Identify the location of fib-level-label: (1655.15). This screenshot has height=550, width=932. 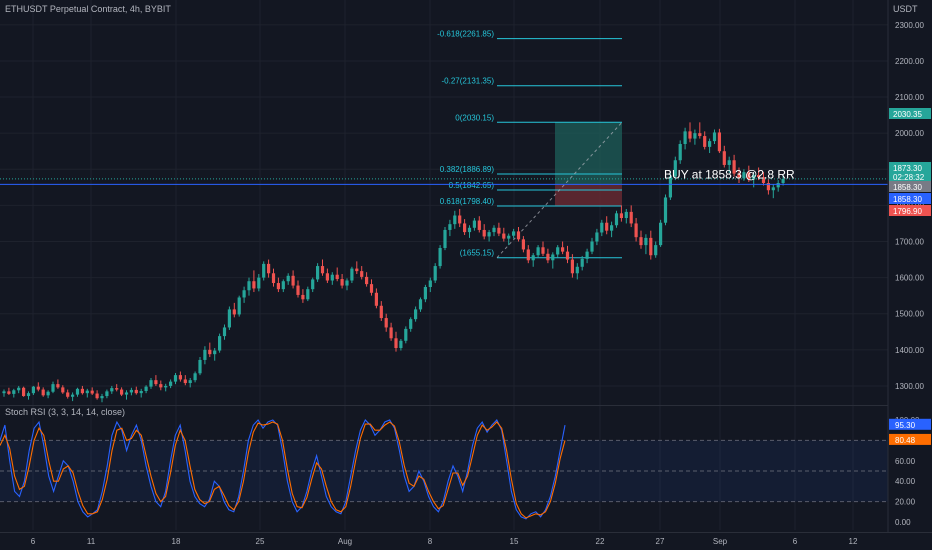
(477, 253).